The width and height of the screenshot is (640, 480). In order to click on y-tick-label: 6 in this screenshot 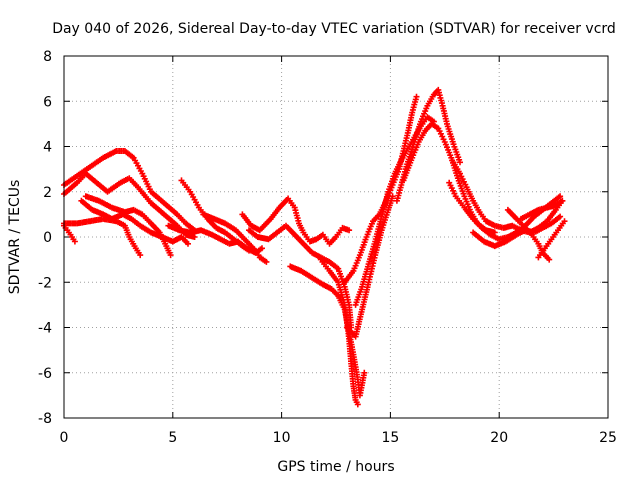, I will do `click(47, 102)`.